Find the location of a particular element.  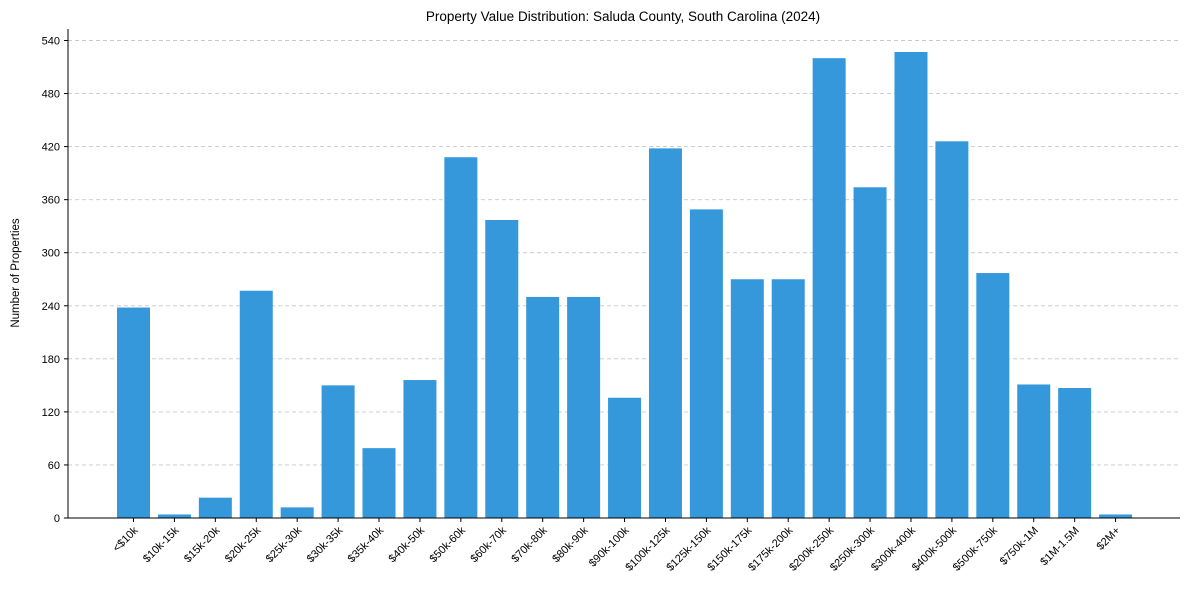

y-tick-label: 180 is located at coordinates (51, 360).